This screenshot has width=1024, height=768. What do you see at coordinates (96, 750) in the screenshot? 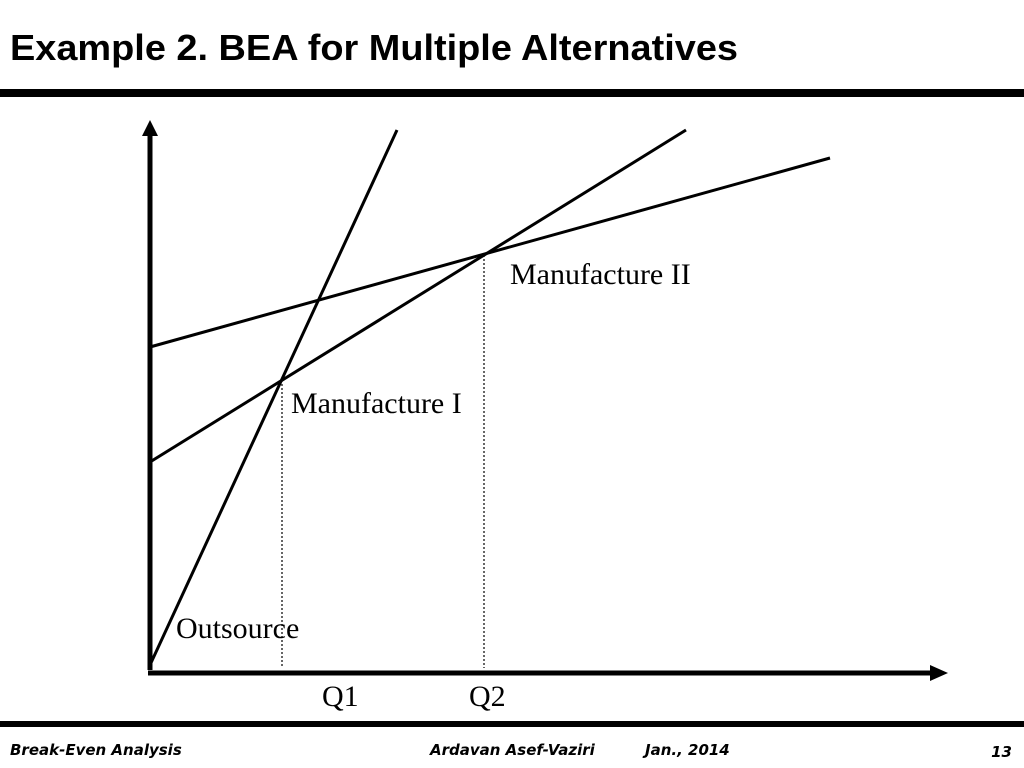
I see `footer-left: Break-Even Analysis` at bounding box center [96, 750].